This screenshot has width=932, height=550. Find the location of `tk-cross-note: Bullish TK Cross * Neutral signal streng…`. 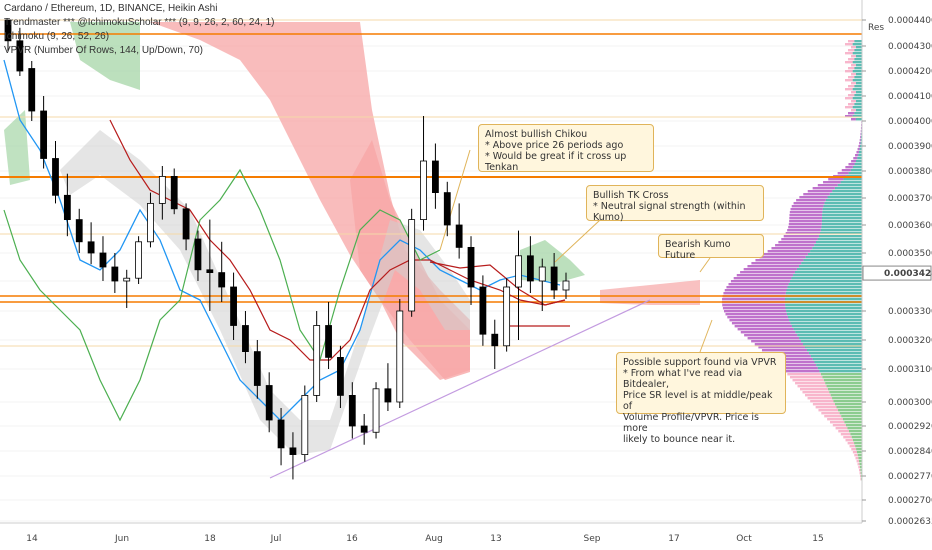

tk-cross-note: Bullish TK Cross * Neutral signal streng… is located at coordinates (675, 204).